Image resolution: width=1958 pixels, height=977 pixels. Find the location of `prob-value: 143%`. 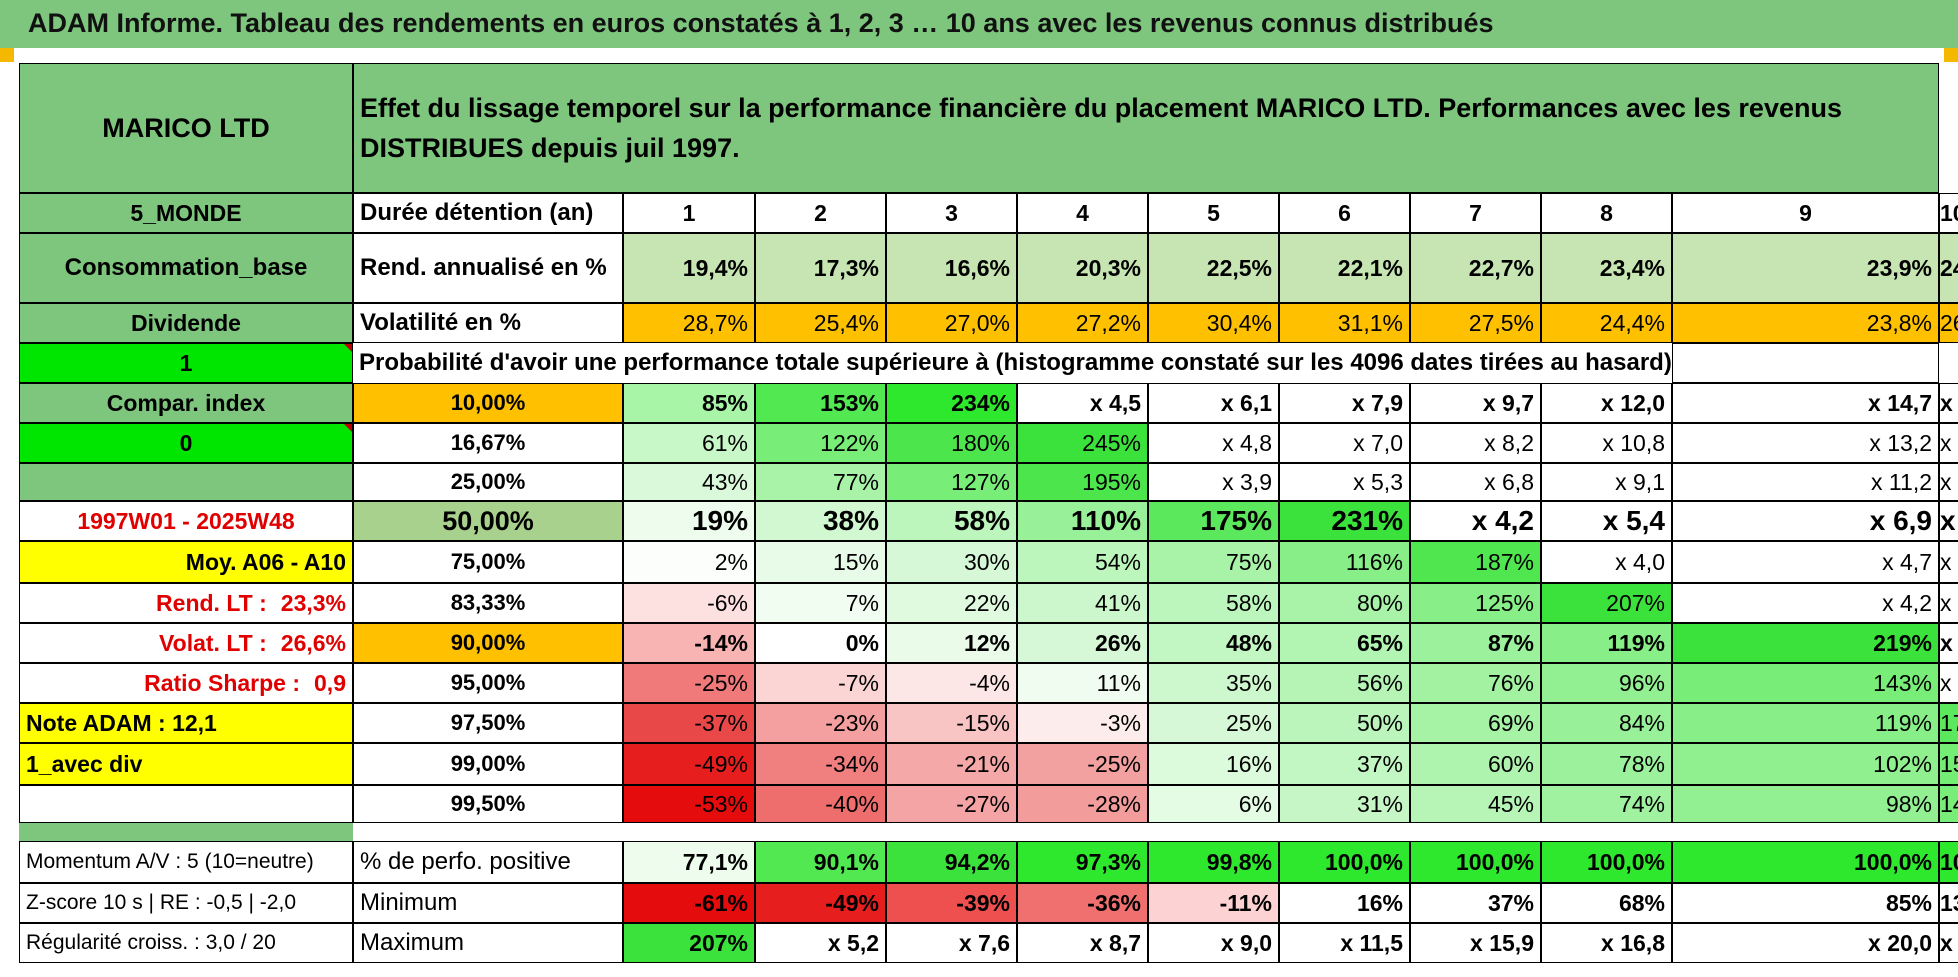

prob-value: 143% is located at coordinates (1805, 683).